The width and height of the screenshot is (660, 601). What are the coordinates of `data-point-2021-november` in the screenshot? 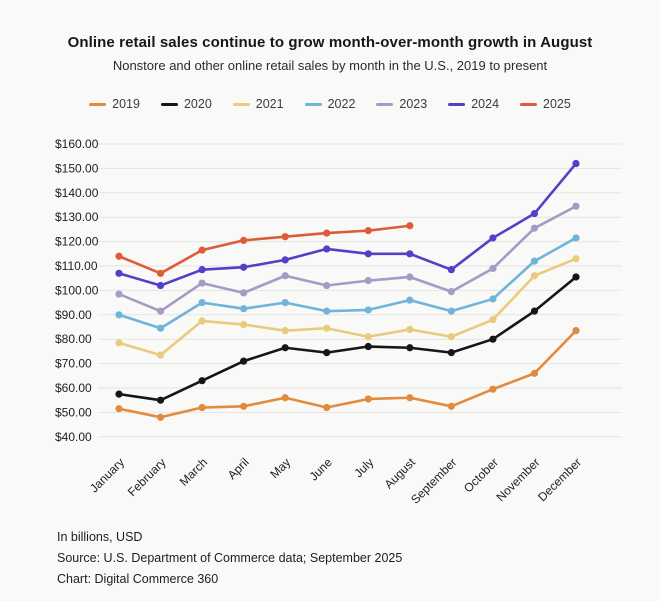 It's located at (534, 276).